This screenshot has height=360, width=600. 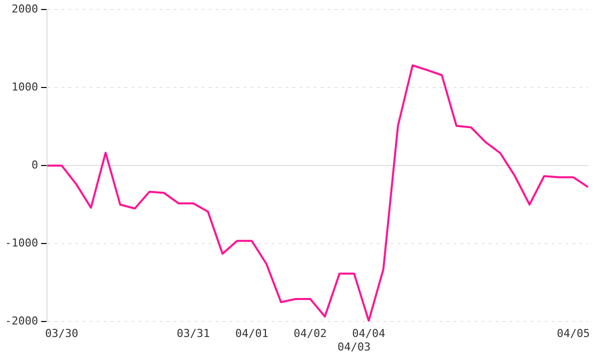 I want to click on y-tick-label: 2000, so click(x=25, y=9).